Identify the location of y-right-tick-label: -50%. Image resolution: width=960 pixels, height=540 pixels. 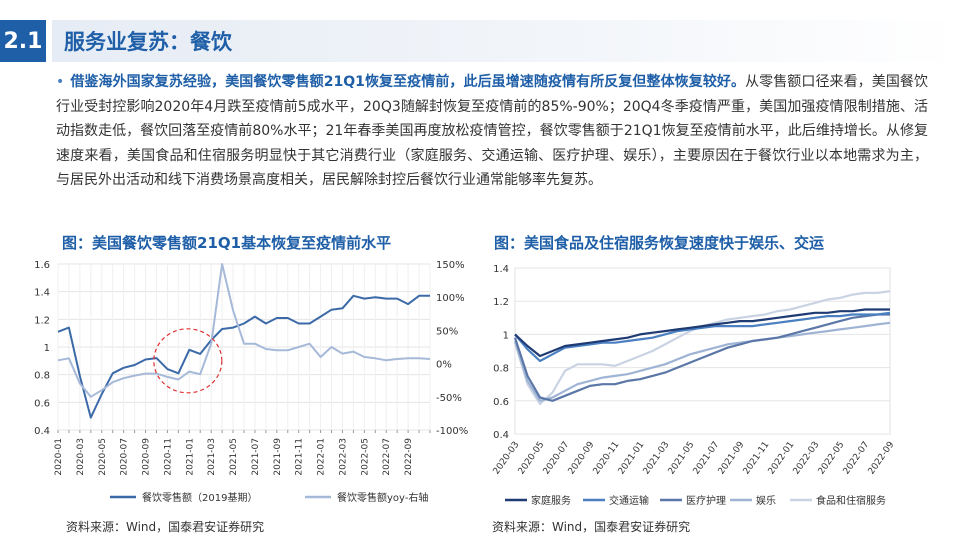
(449, 398).